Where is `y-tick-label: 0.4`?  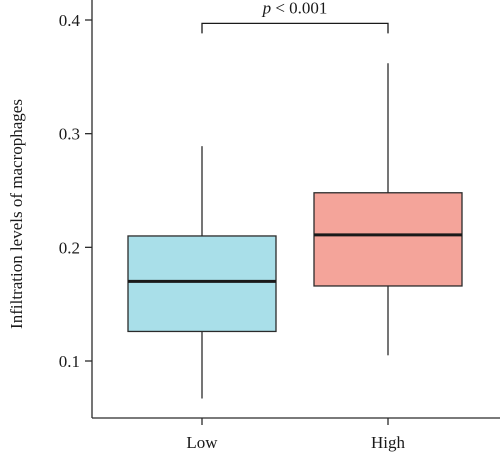 y-tick-label: 0.4 is located at coordinates (70, 20).